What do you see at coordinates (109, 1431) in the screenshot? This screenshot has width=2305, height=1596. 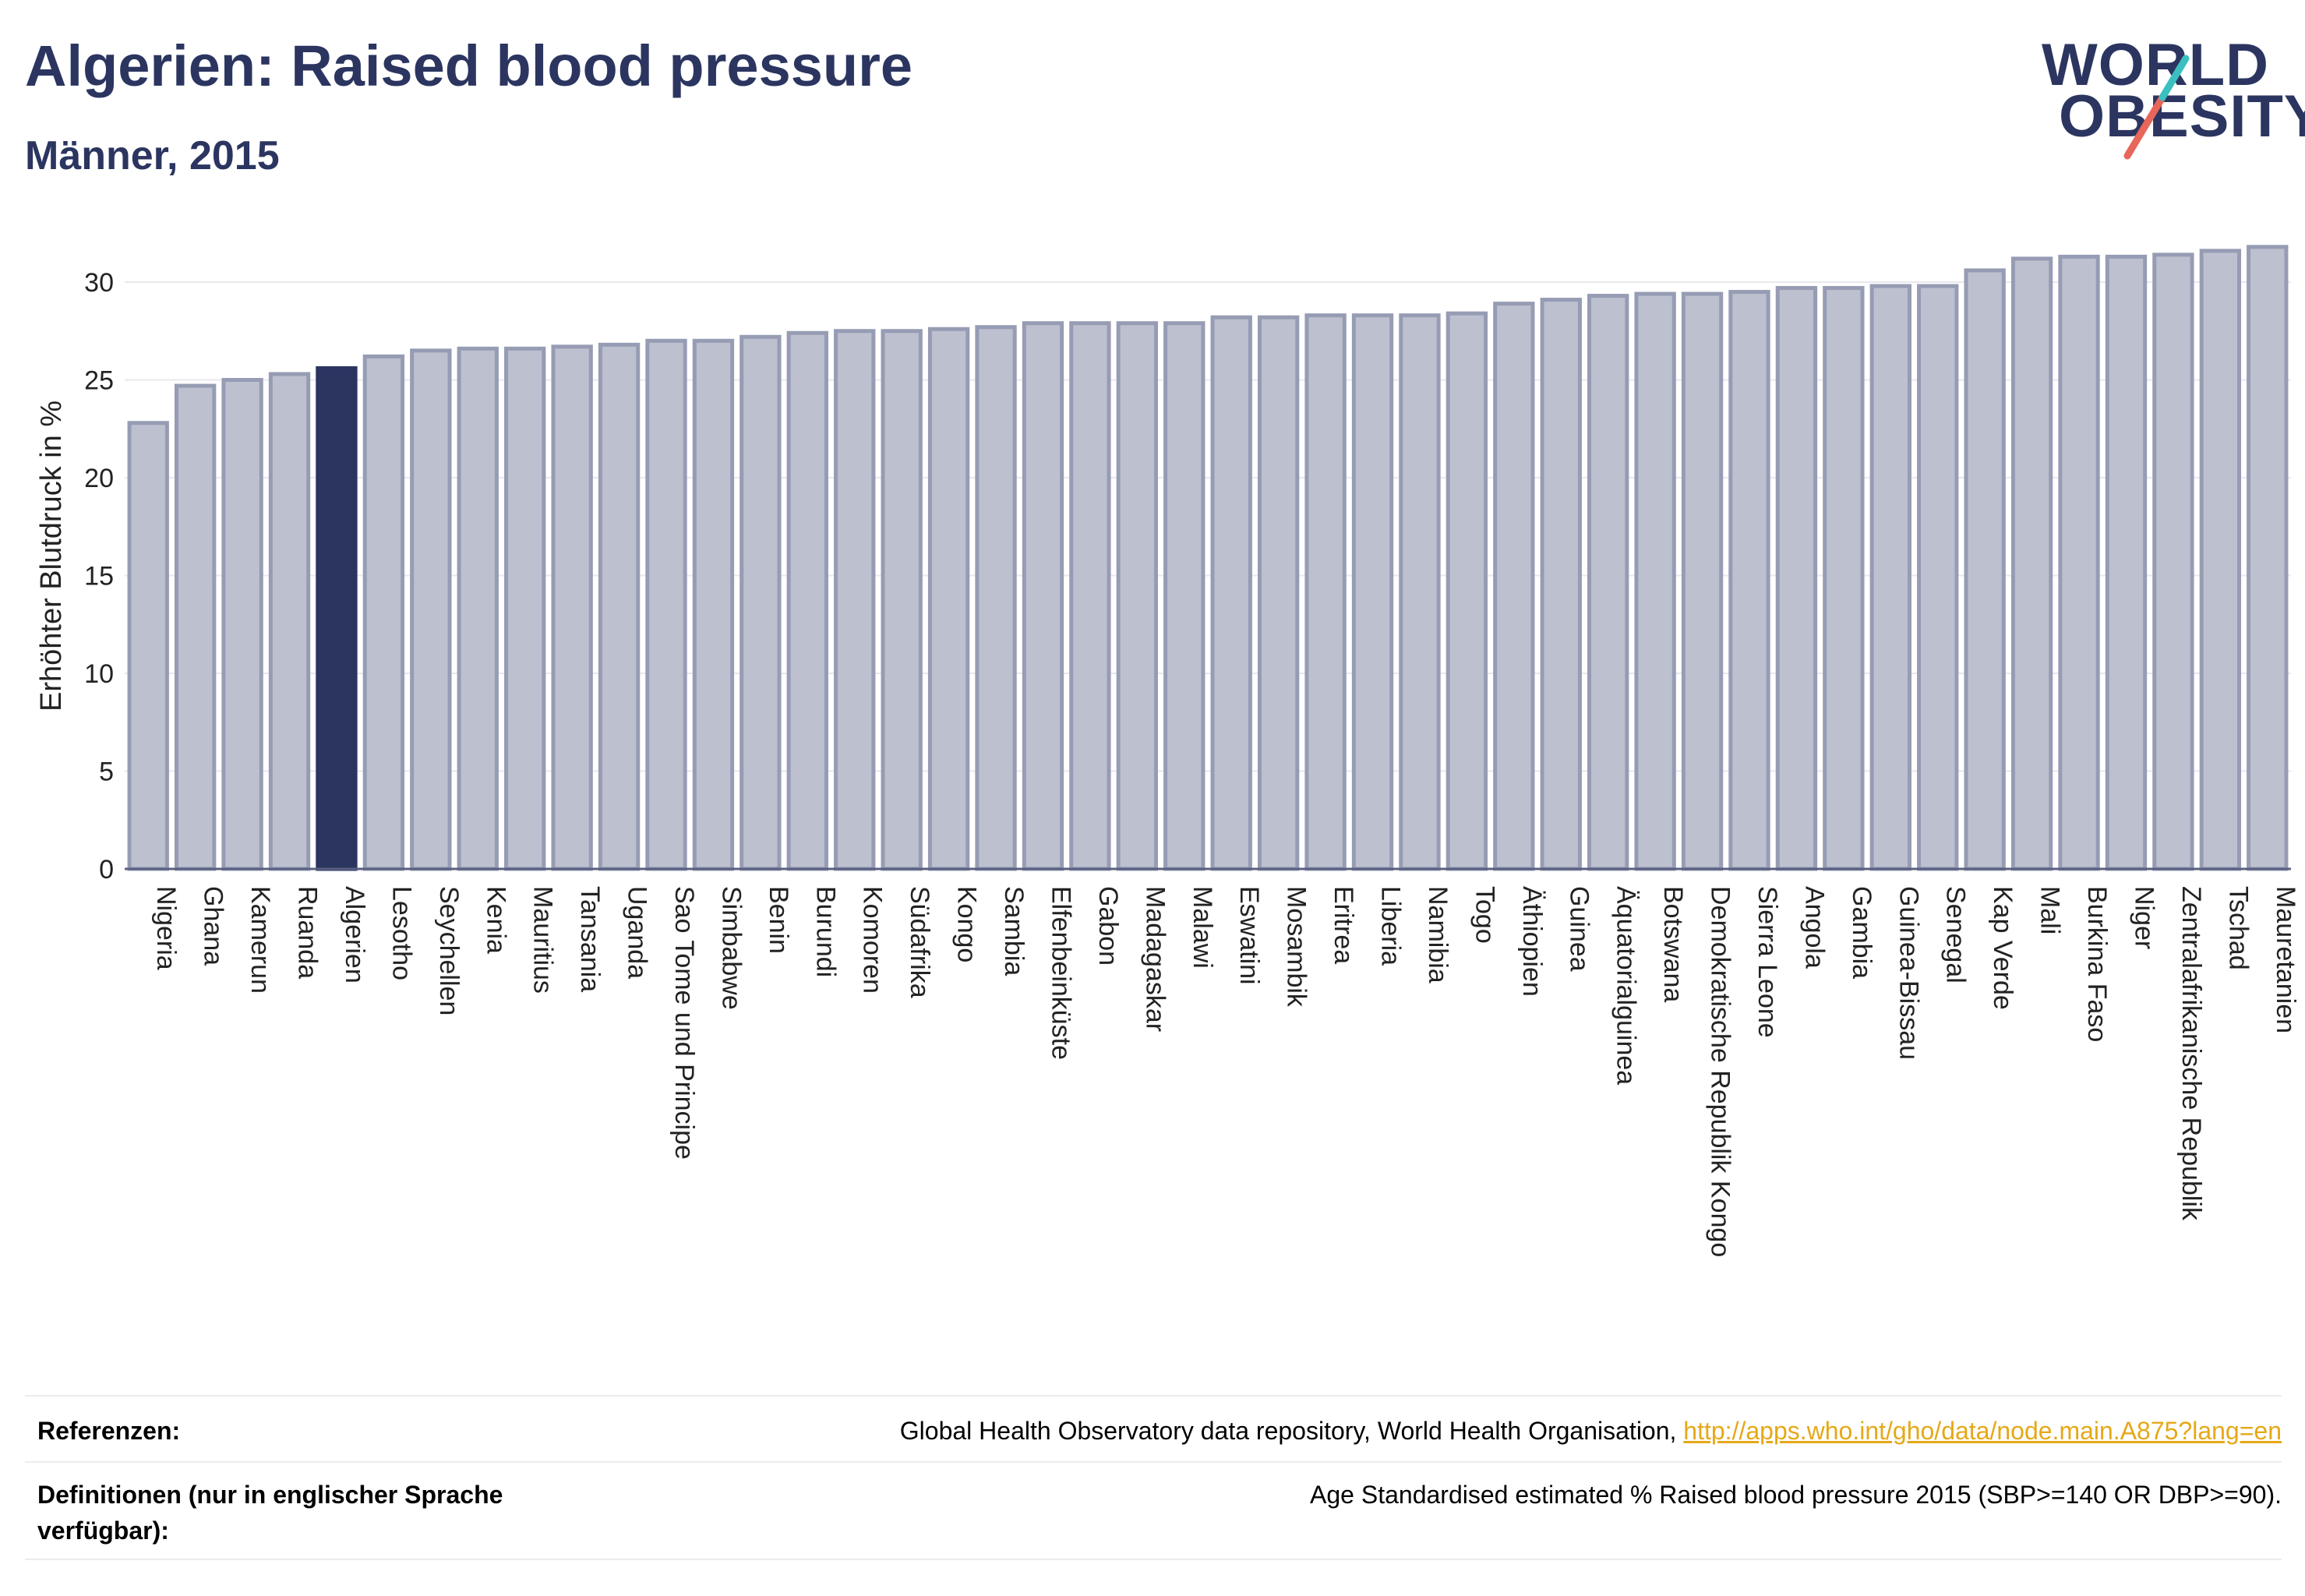 I see `references-label: Referenzen:` at bounding box center [109, 1431].